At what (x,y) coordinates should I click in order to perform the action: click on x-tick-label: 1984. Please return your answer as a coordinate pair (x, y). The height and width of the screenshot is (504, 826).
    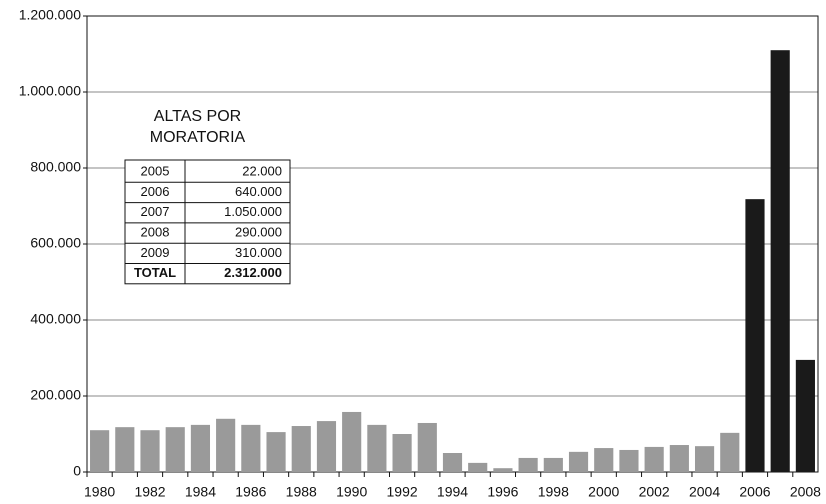
    Looking at the image, I should click on (200, 492).